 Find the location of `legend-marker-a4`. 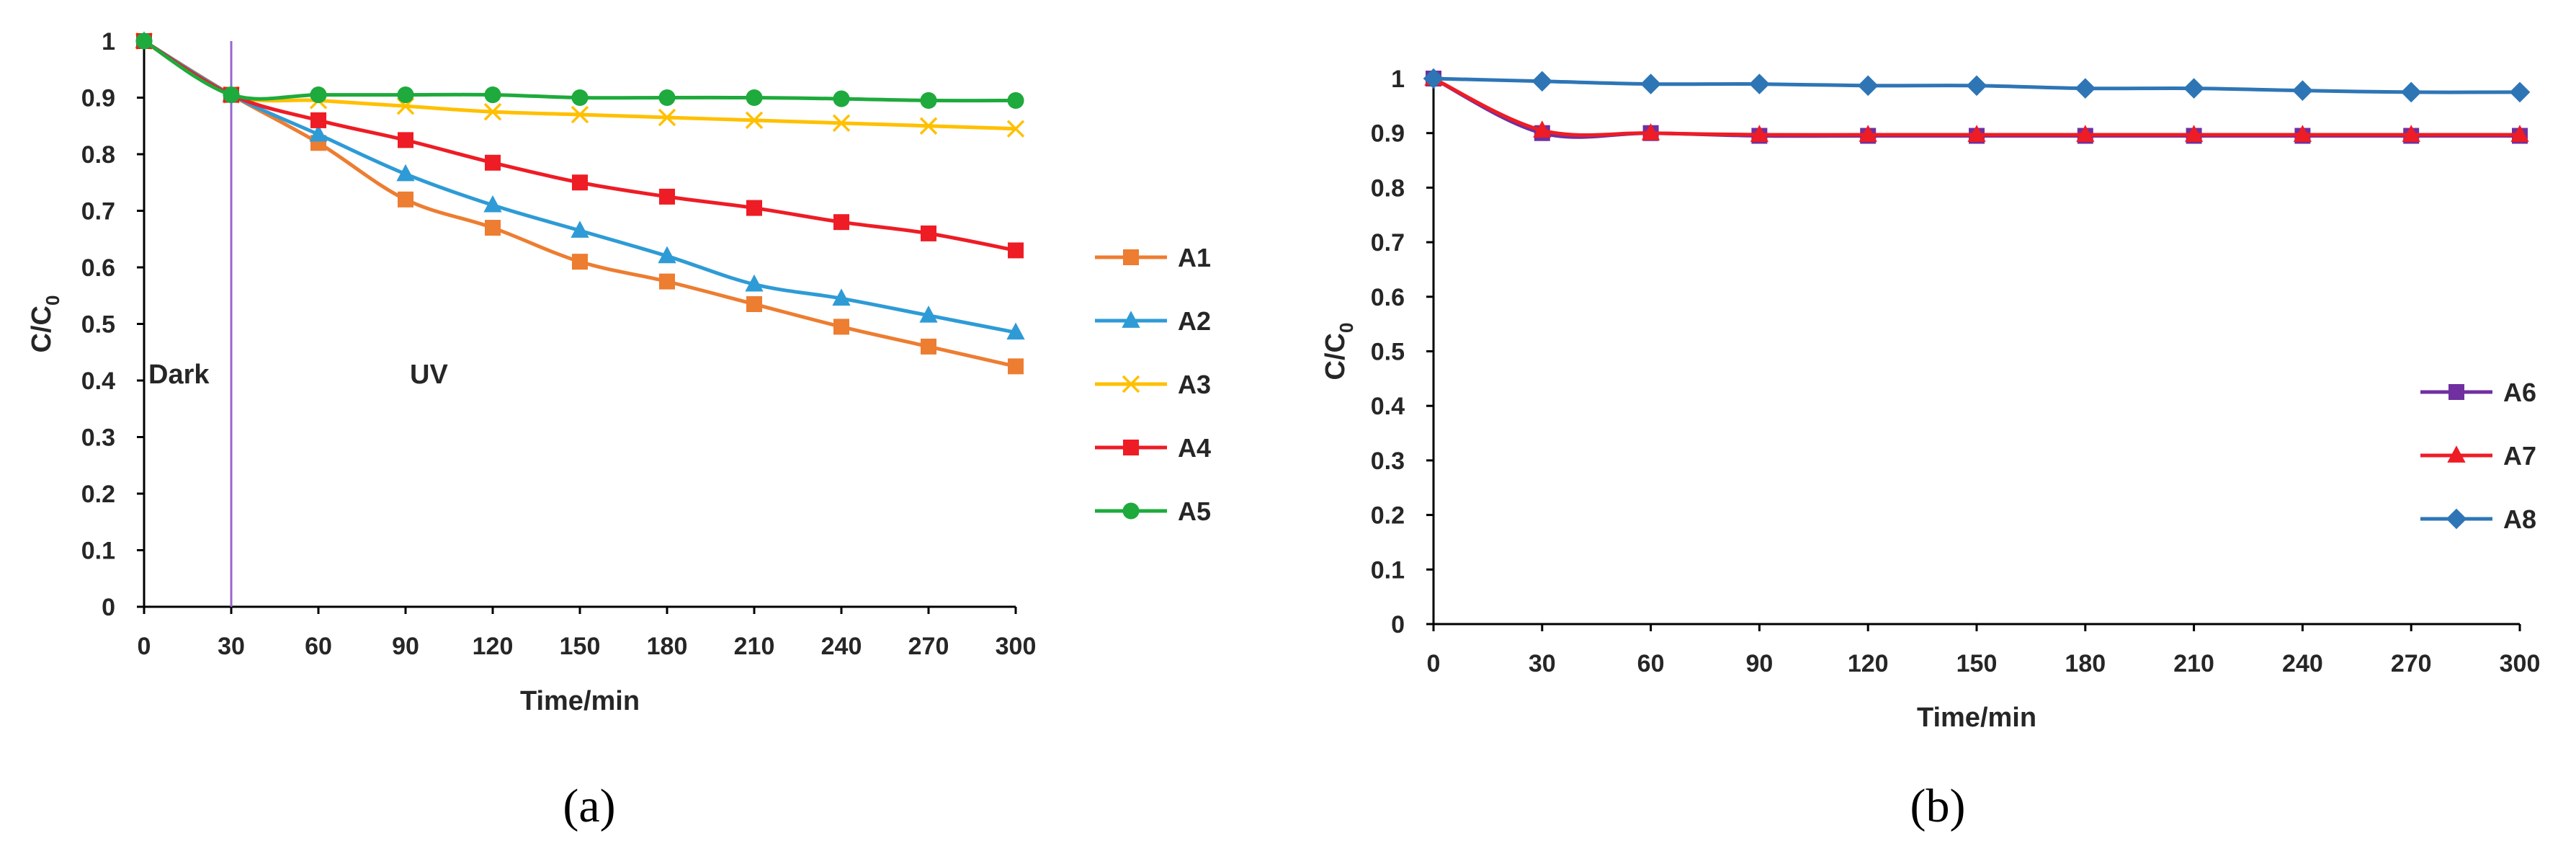

legend-marker-a4 is located at coordinates (1131, 447).